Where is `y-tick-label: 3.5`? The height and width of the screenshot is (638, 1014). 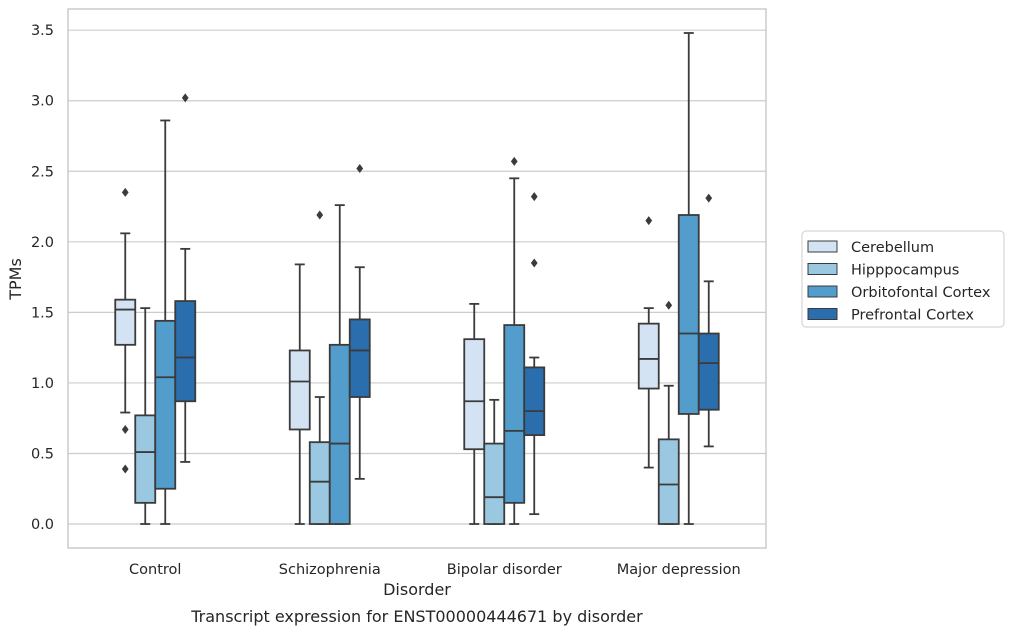 y-tick-label: 3.5 is located at coordinates (42, 31).